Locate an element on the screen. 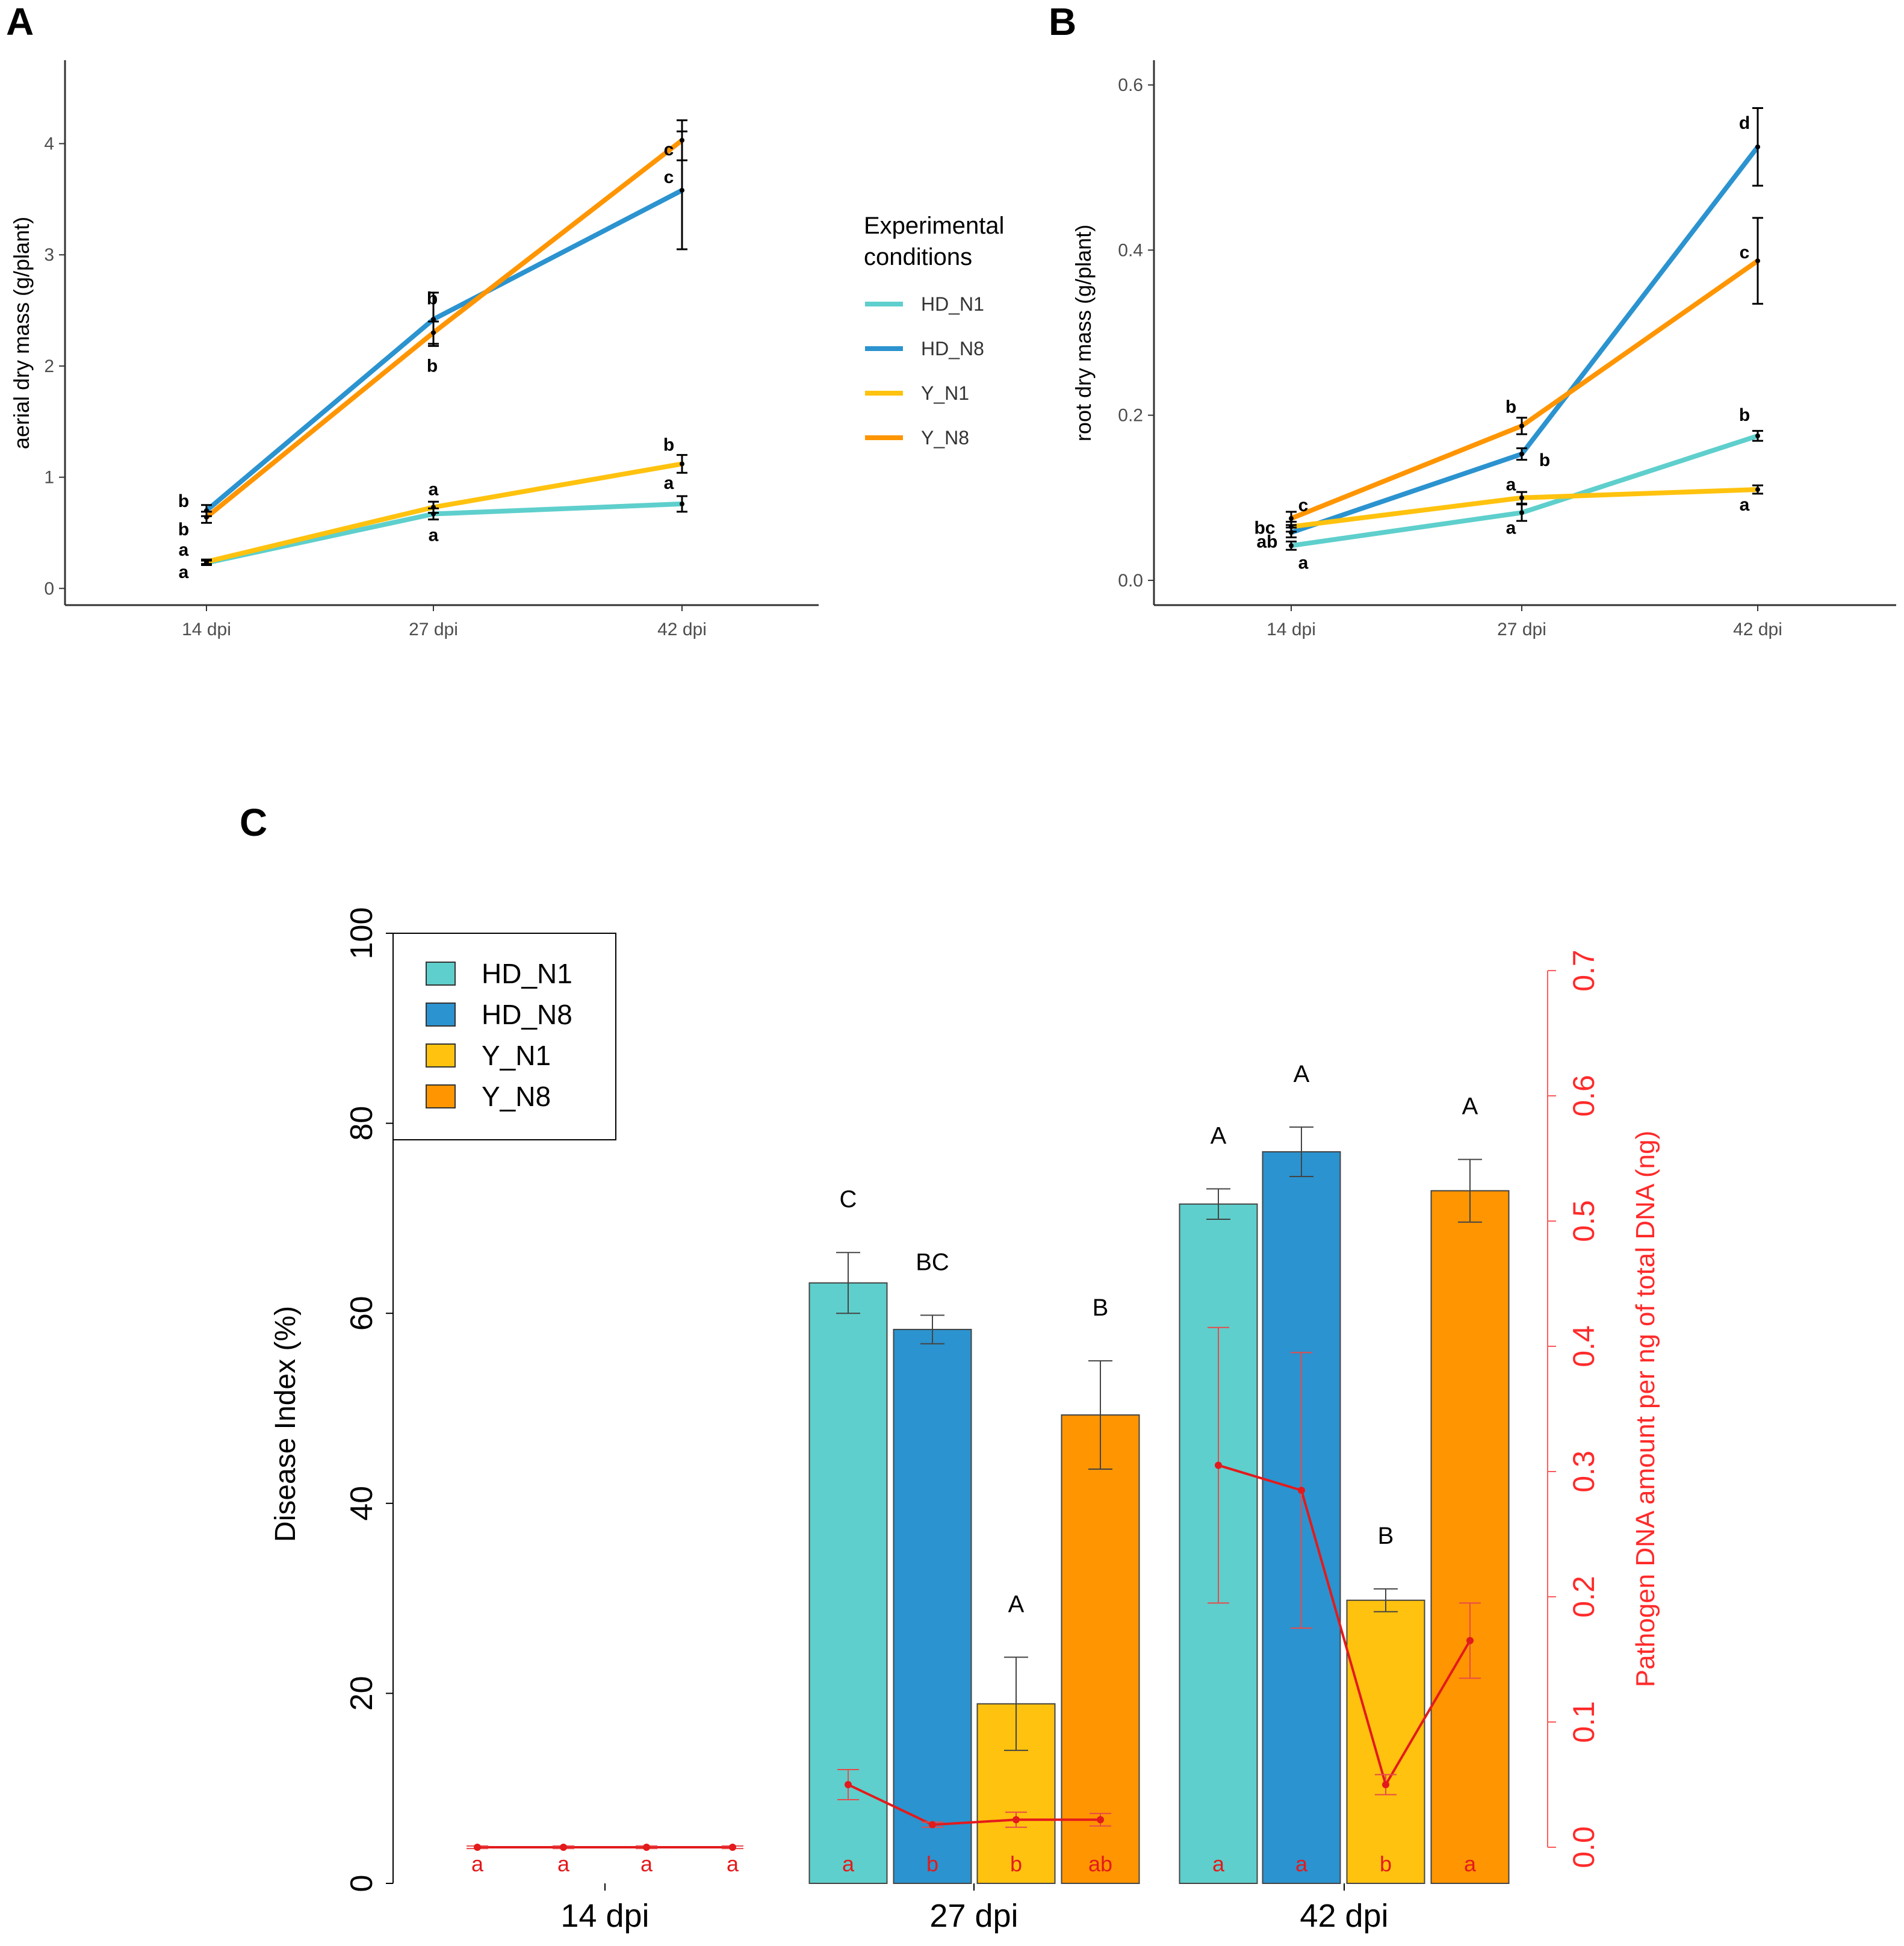  b-y-tick-label: 0.4 is located at coordinates (1130, 250).